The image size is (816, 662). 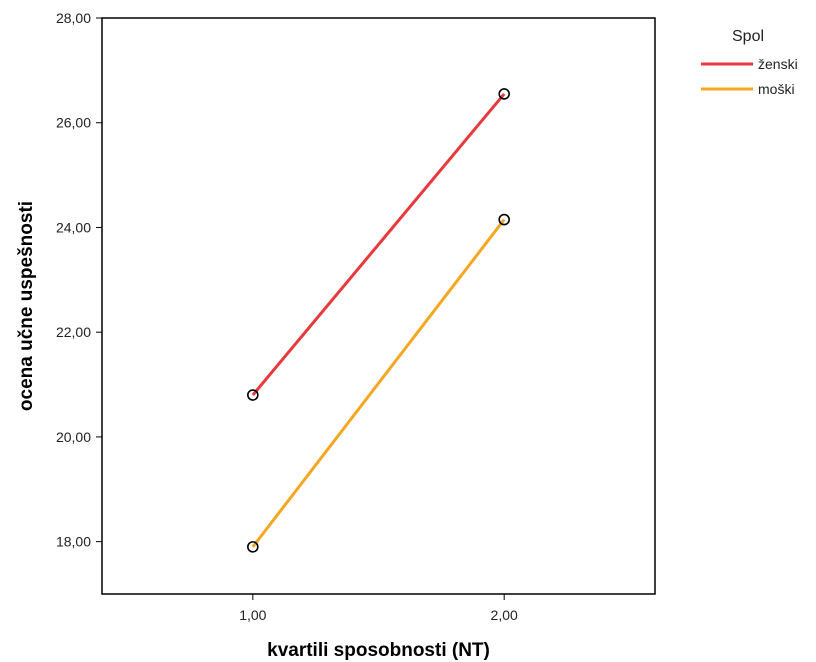 I want to click on x-axis-title: kvartili sposobnosti (NT), so click(x=378, y=650).